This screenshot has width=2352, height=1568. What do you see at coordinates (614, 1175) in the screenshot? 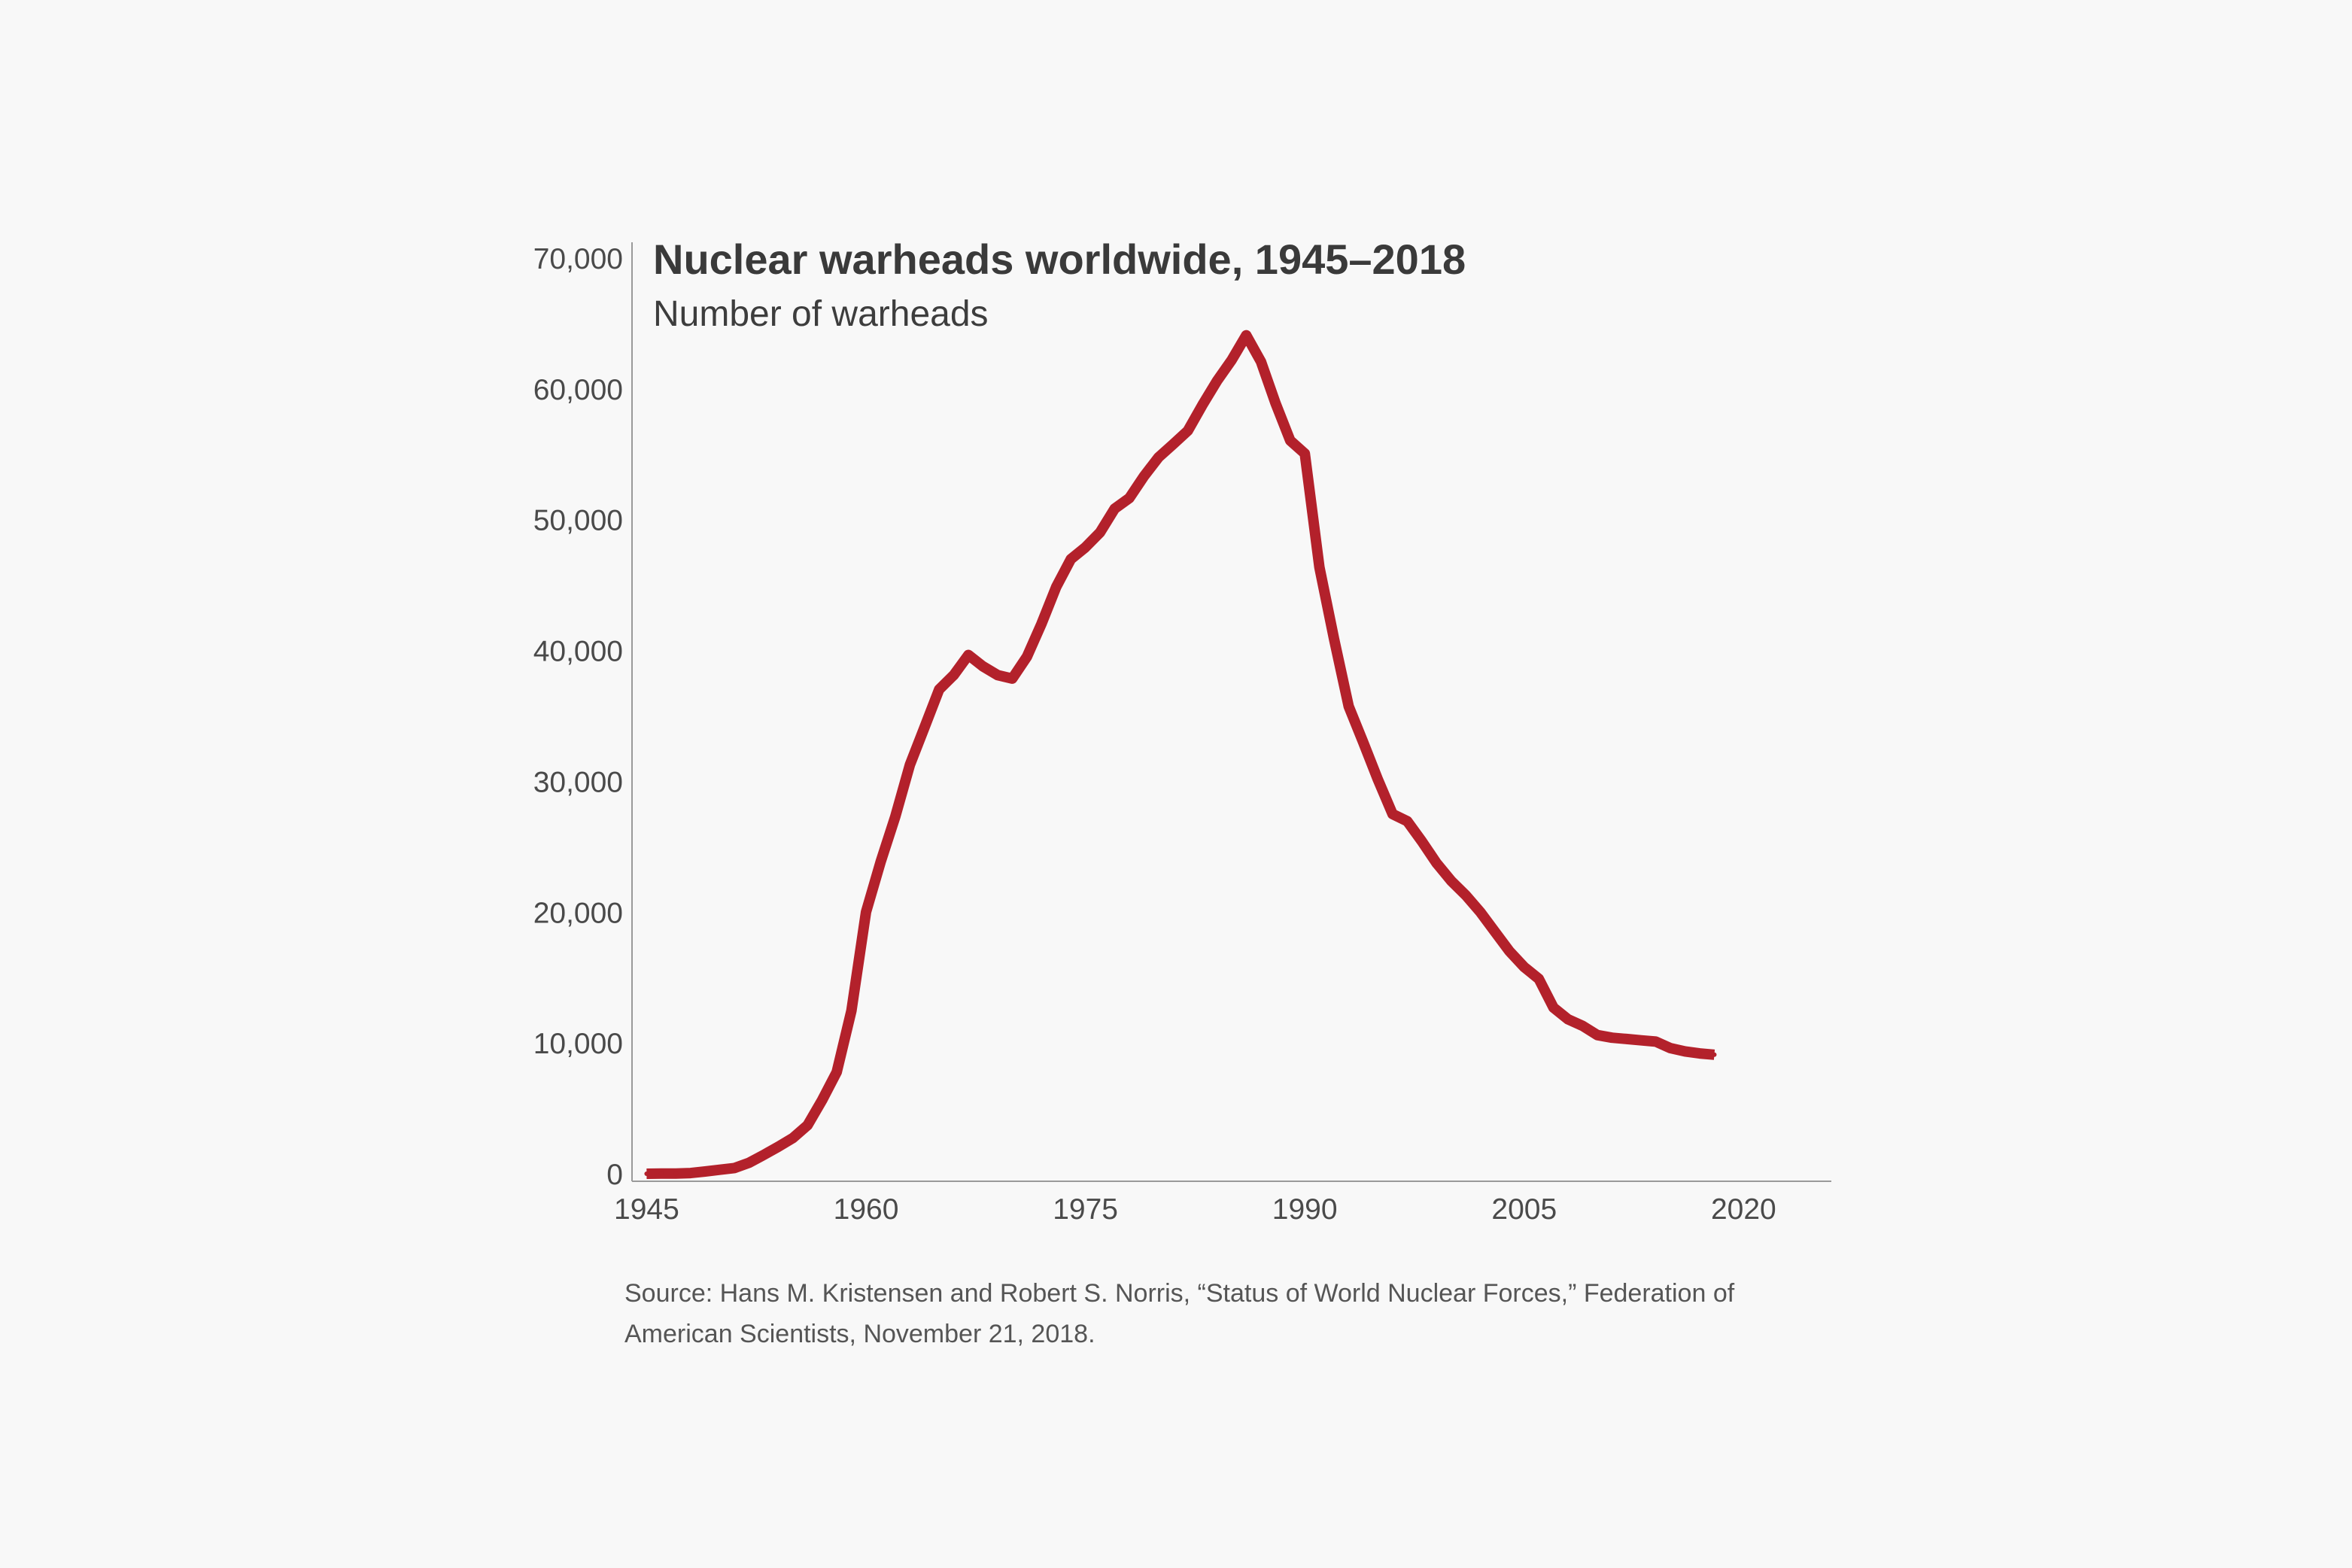
I see `y-tick-label: 0` at bounding box center [614, 1175].